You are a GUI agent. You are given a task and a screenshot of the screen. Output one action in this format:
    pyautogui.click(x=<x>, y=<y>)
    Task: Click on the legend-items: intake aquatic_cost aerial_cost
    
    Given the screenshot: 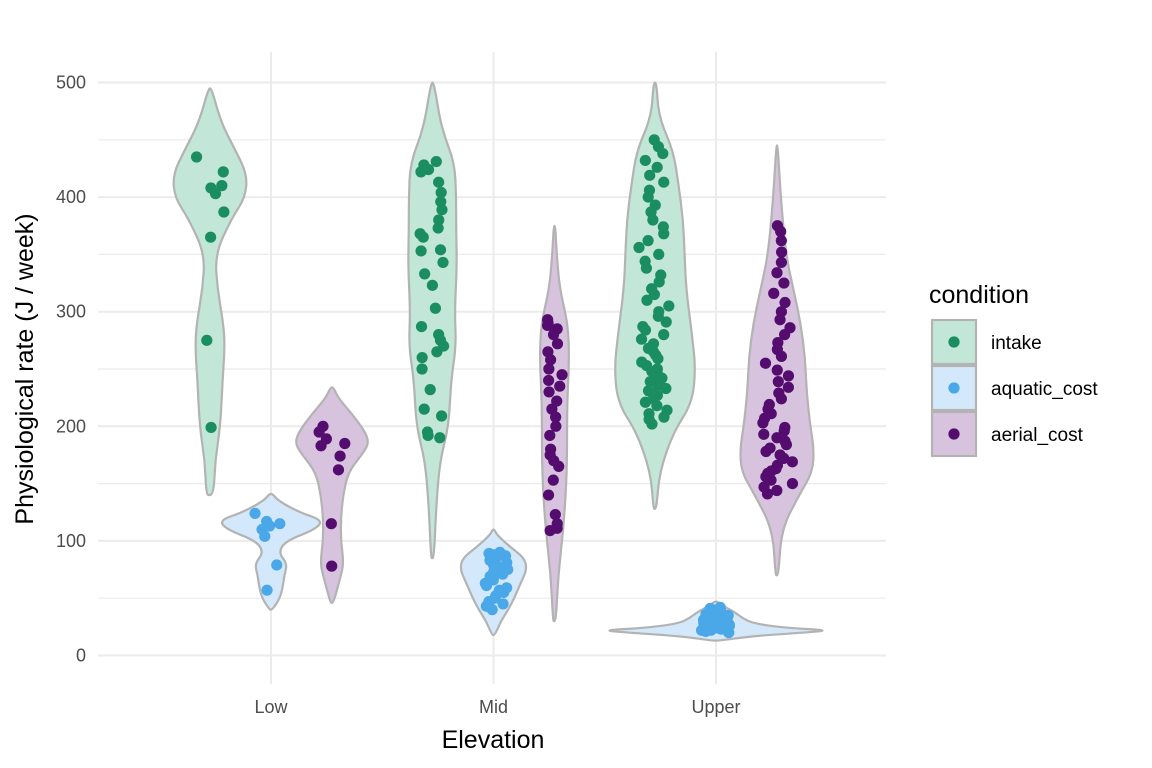 What is the action you would take?
    pyautogui.click(x=1014, y=388)
    